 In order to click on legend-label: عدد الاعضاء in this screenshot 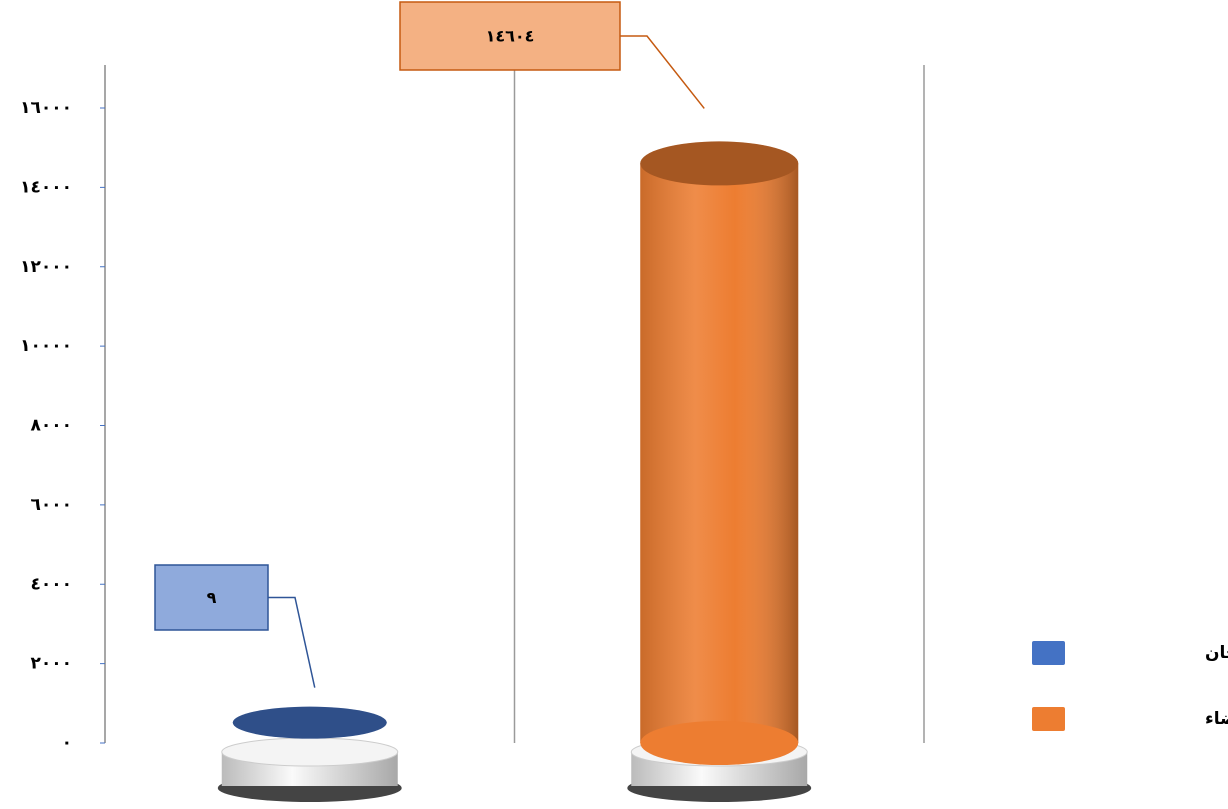, I will do `click(1216, 719)`.